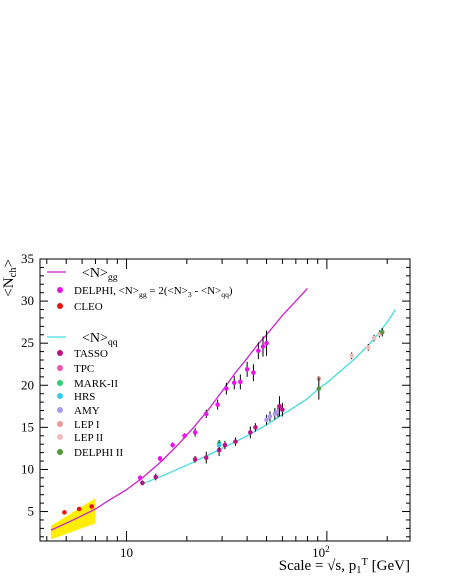 The height and width of the screenshot is (582, 449). What do you see at coordinates (88, 307) in the screenshot?
I see `legend-label-cleo: CLEO` at bounding box center [88, 307].